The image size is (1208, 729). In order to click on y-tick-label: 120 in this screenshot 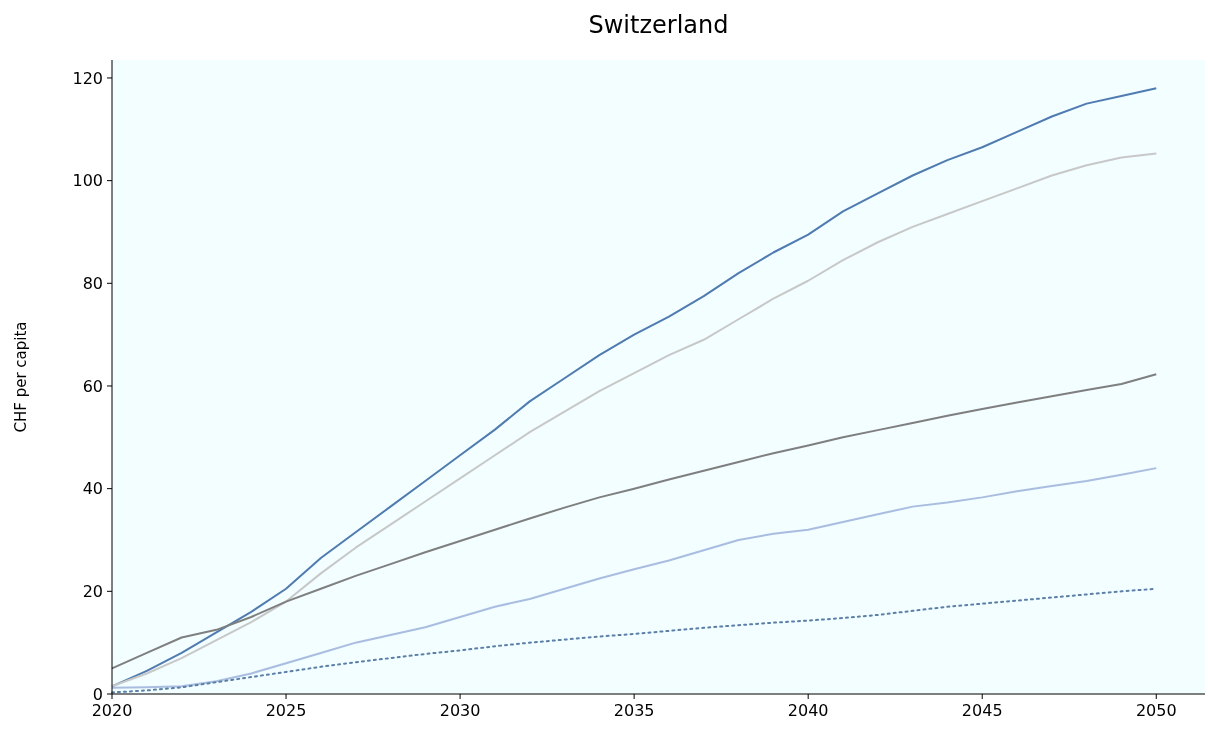, I will do `click(87, 78)`.